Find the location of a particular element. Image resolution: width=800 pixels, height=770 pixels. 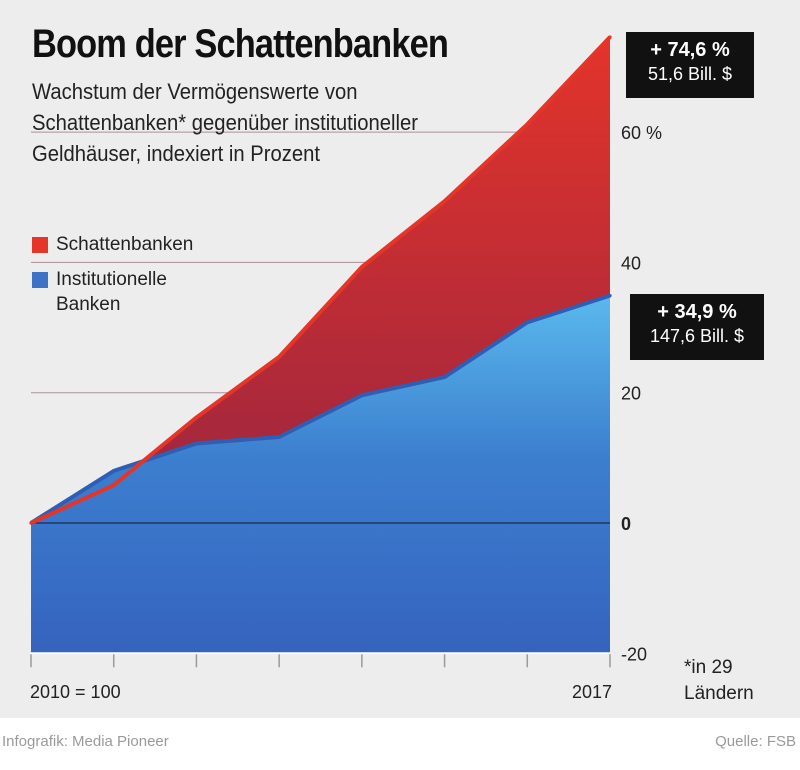

x-end-label: 2017 is located at coordinates (592, 692).